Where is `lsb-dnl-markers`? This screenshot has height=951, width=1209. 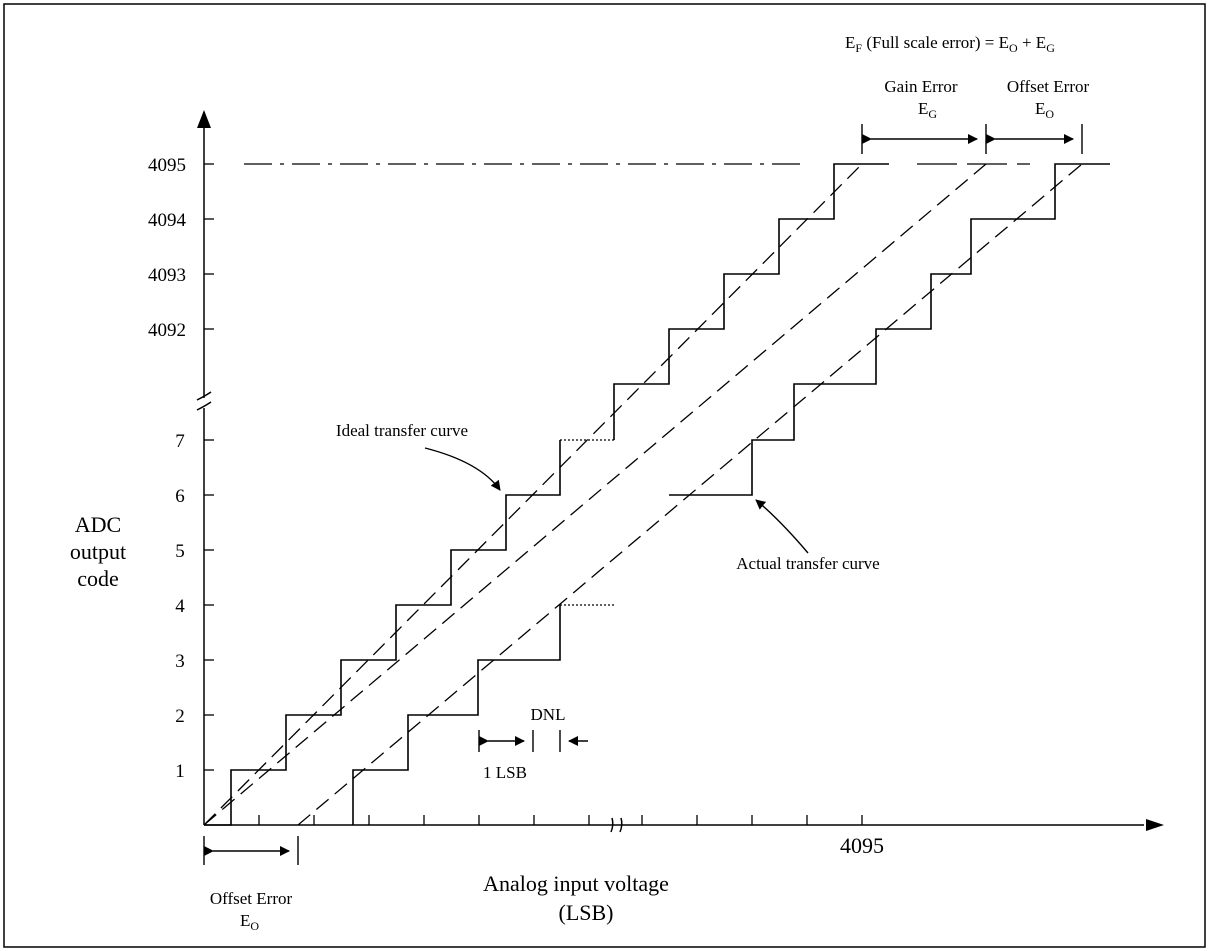
lsb-dnl-markers is located at coordinates (533, 741).